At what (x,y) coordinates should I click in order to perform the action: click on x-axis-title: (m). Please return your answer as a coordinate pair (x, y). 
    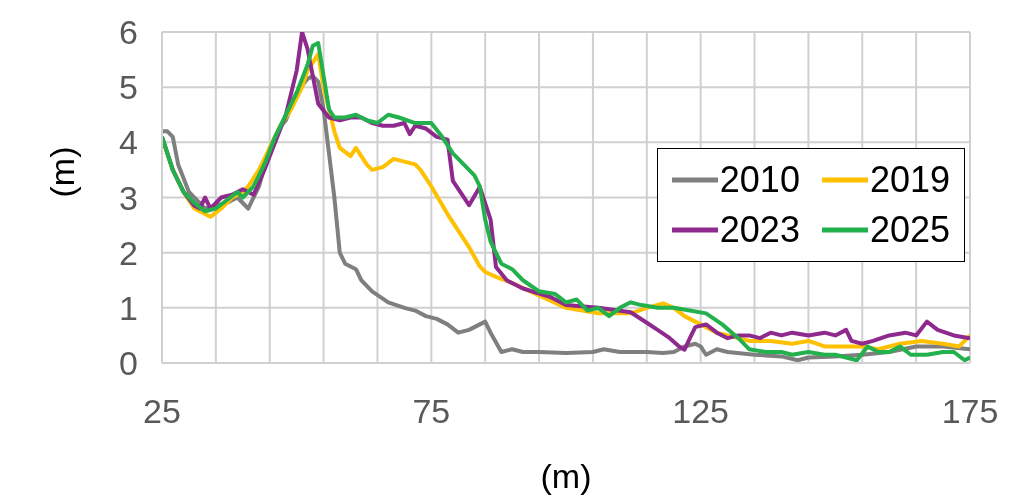
    Looking at the image, I should click on (566, 476).